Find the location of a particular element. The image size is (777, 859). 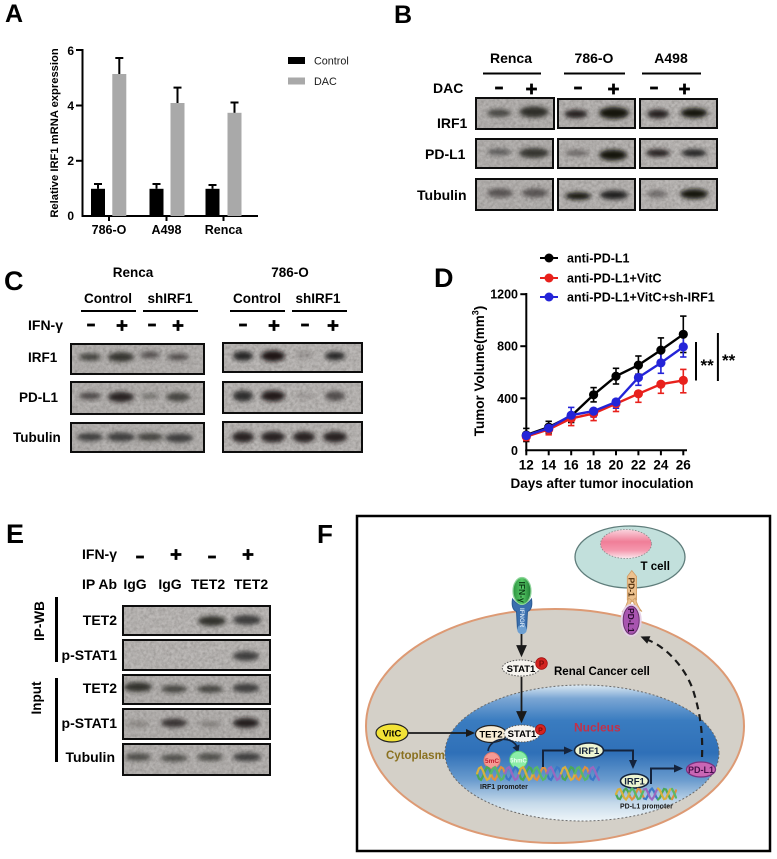

svg-text: Relative IRF1 mRNA expression is located at coordinates (55, 132).